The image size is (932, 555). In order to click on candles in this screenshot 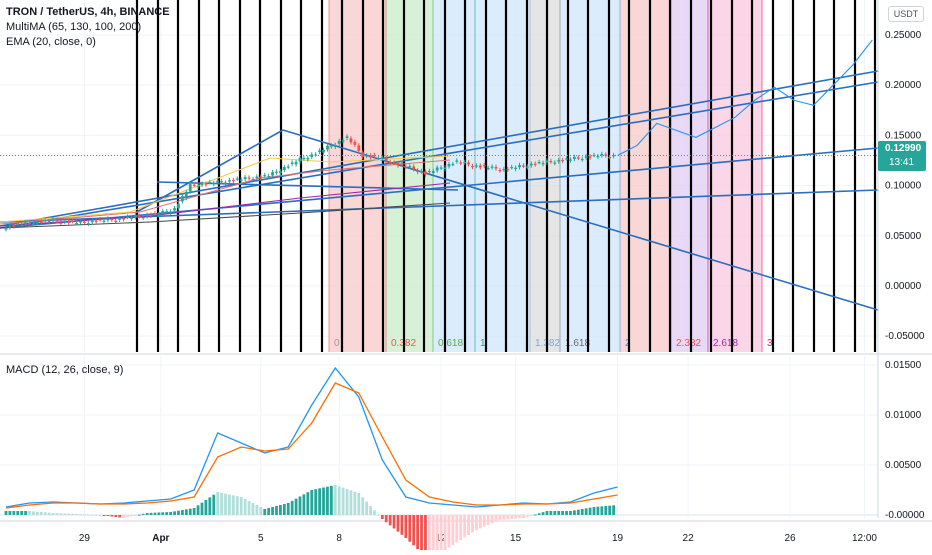, I will do `click(309, 183)`.